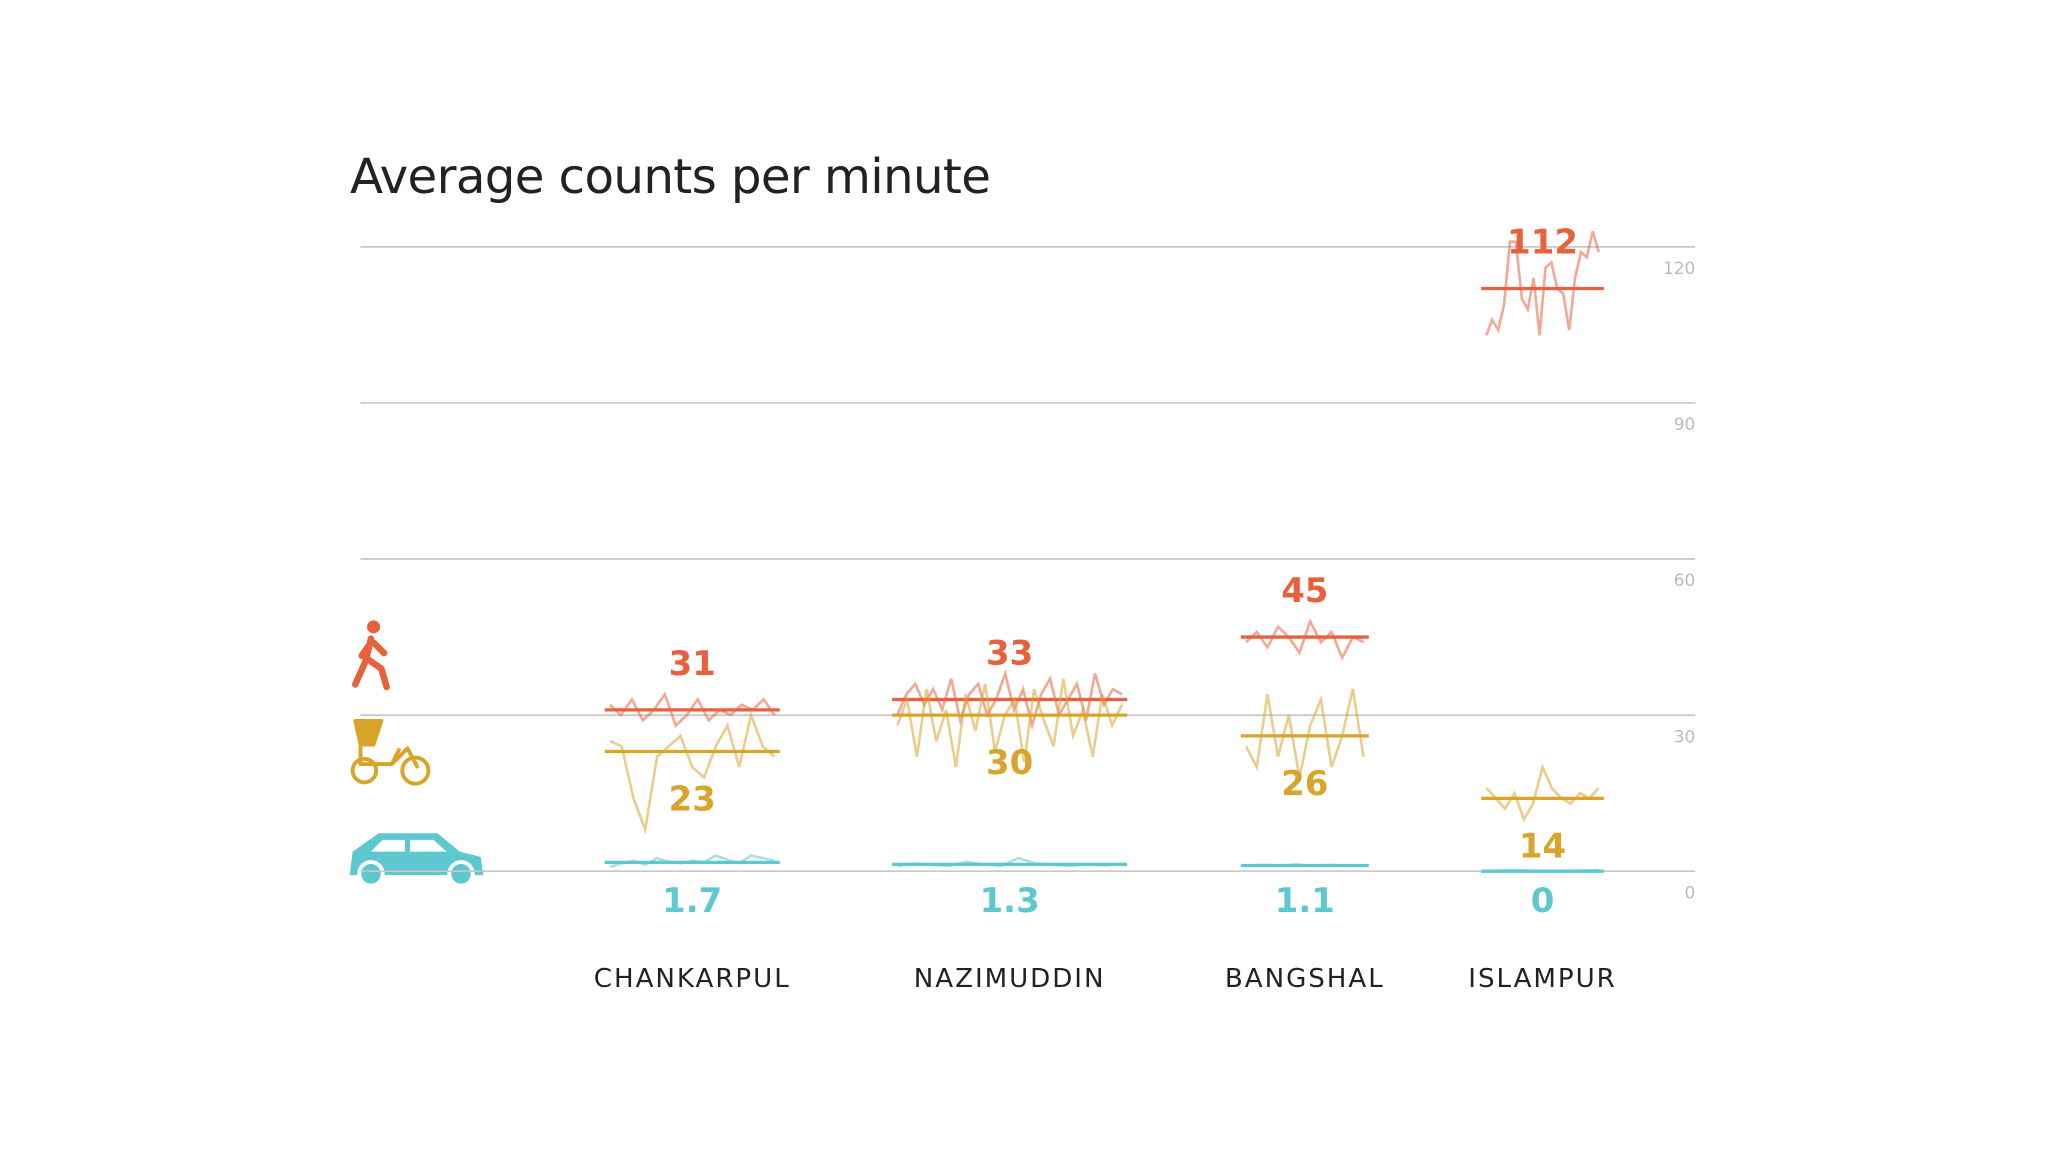 The height and width of the screenshot is (1152, 2048). I want to click on value-label: 1.7, so click(692, 901).